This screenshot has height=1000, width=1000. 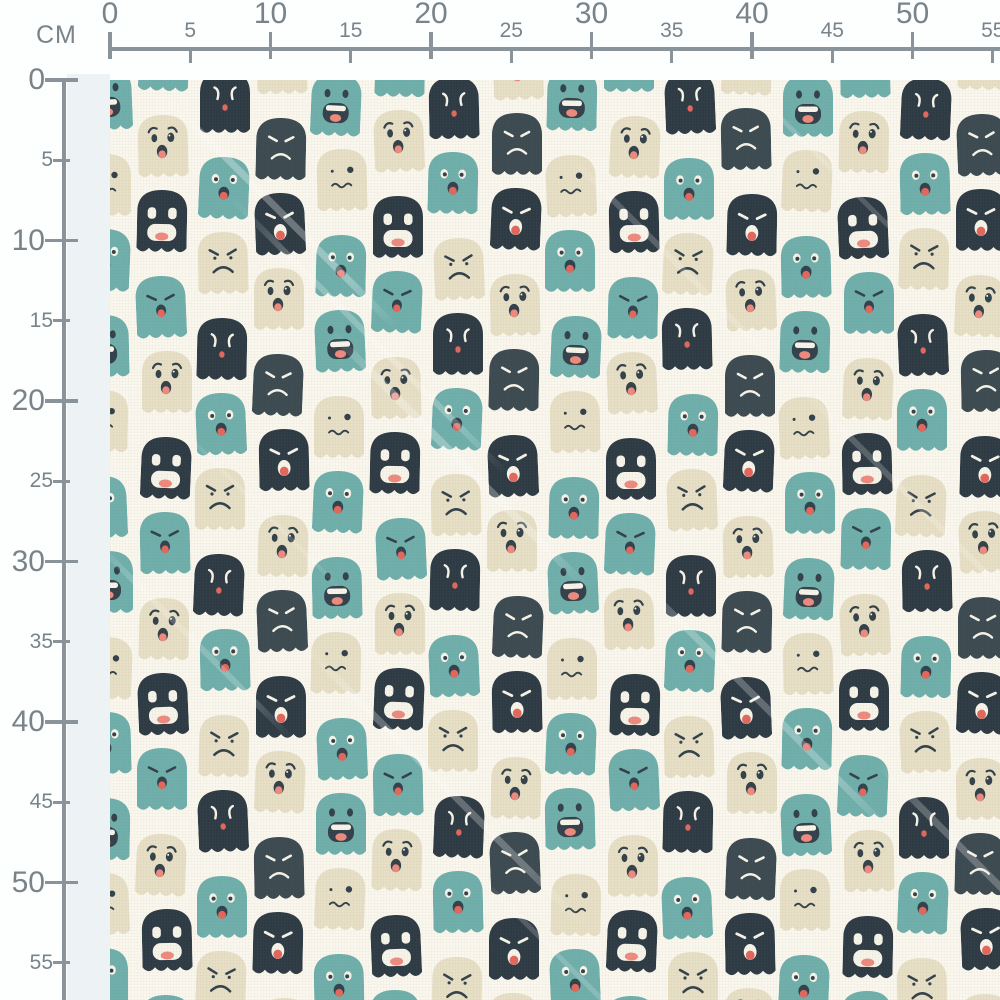 What do you see at coordinates (64, 539) in the screenshot?
I see `vertical-ruler-line` at bounding box center [64, 539].